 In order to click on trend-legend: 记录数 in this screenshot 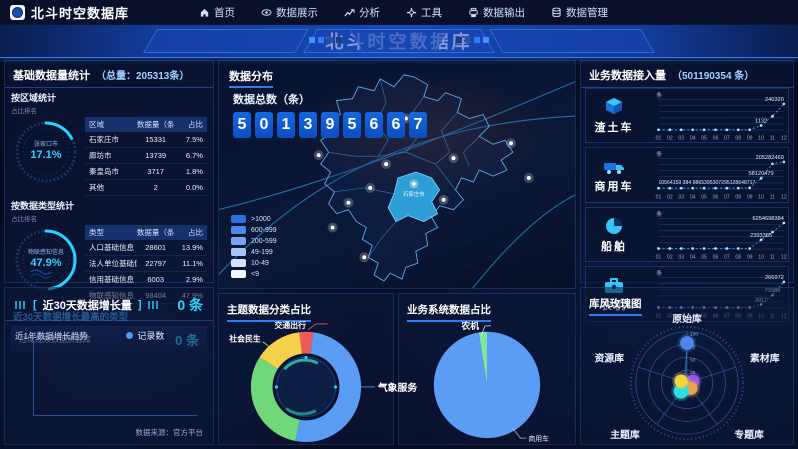, I will do `click(145, 335)`.